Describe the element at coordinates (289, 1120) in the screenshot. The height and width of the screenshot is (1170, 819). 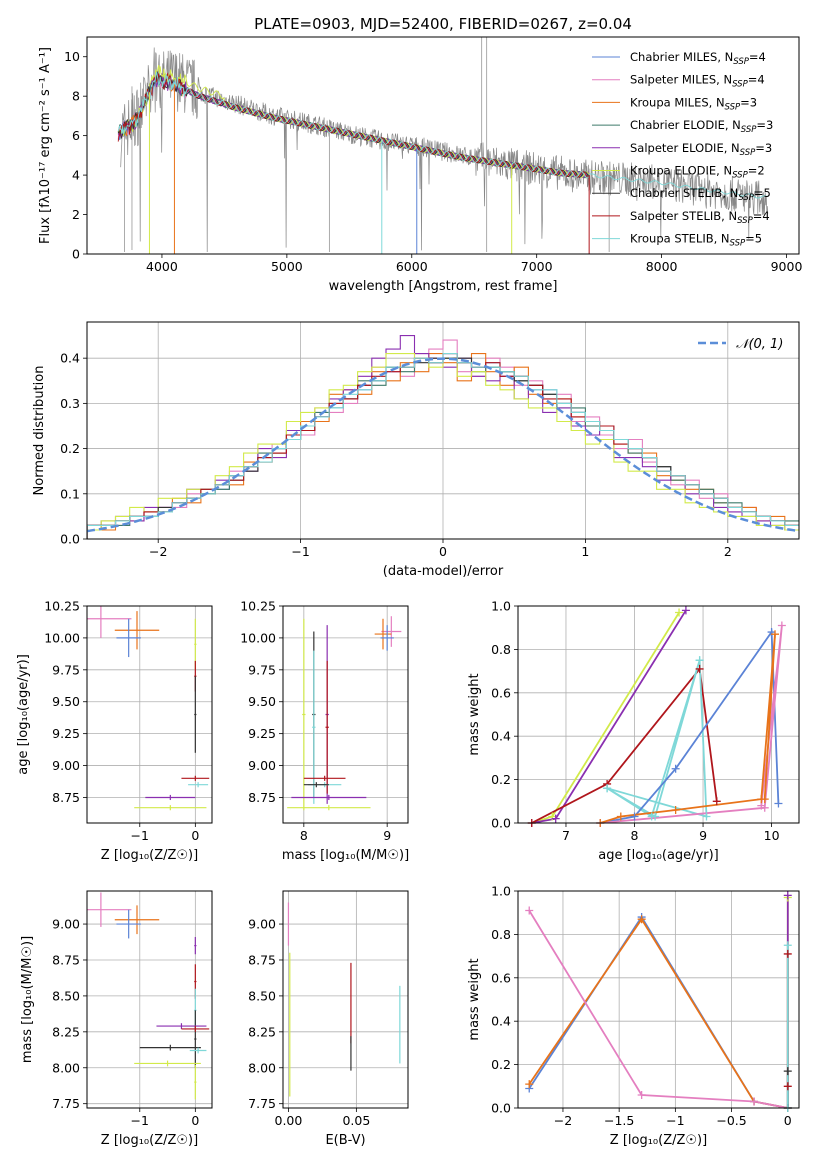
I see `x-tick-label: 0.00` at that location.